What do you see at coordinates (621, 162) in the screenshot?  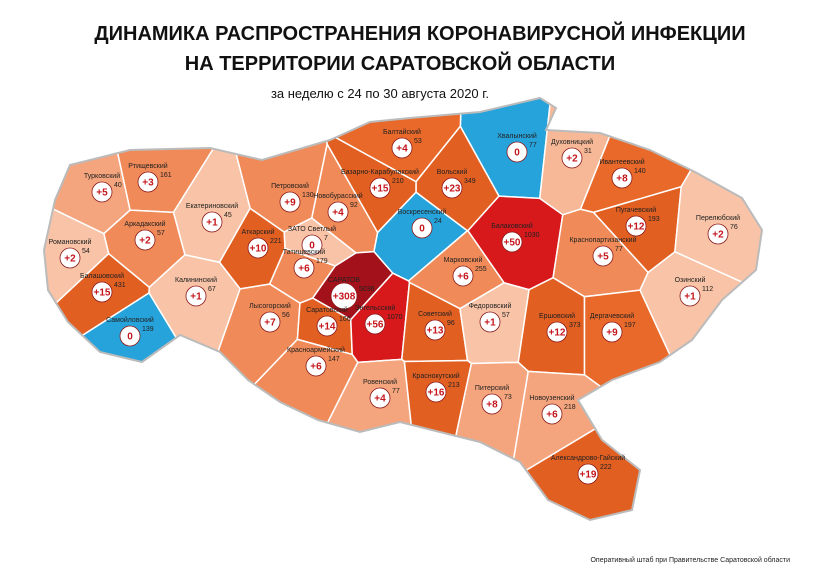 I see `district-name: Ивантеевский` at bounding box center [621, 162].